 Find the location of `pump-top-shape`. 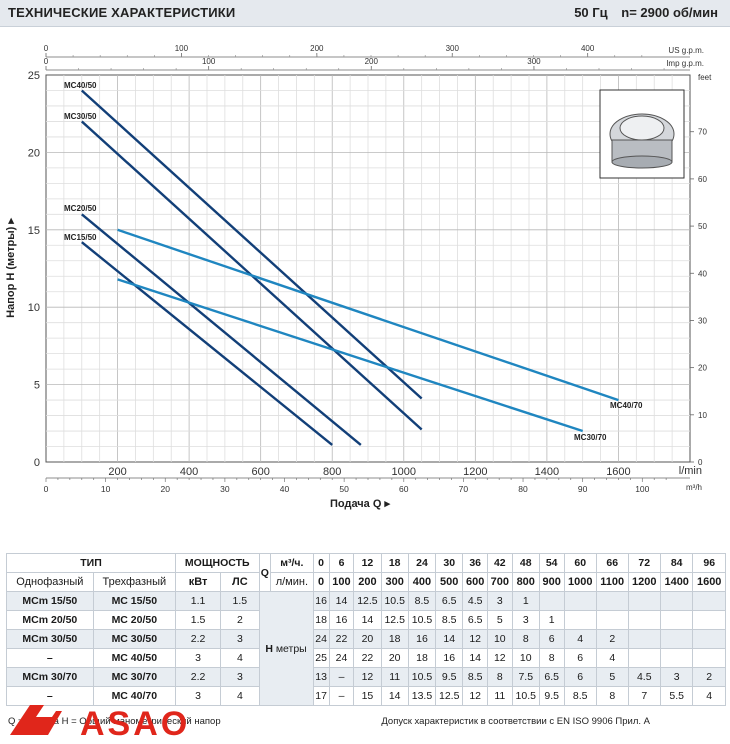

pump-top-shape is located at coordinates (642, 128).